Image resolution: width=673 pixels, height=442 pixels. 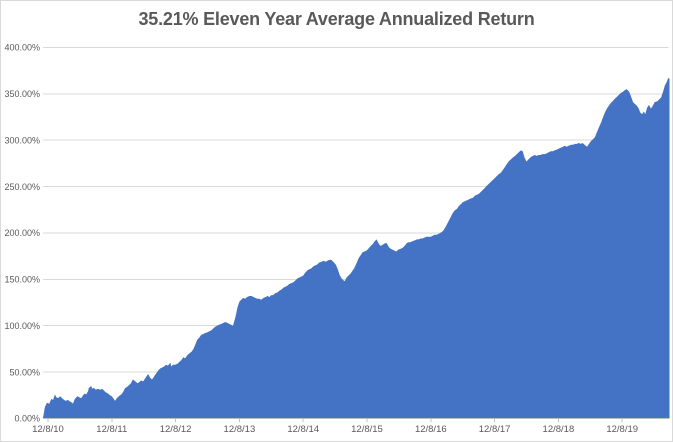 What do you see at coordinates (22, 187) in the screenshot?
I see `y-axis-label: 250.00%` at bounding box center [22, 187].